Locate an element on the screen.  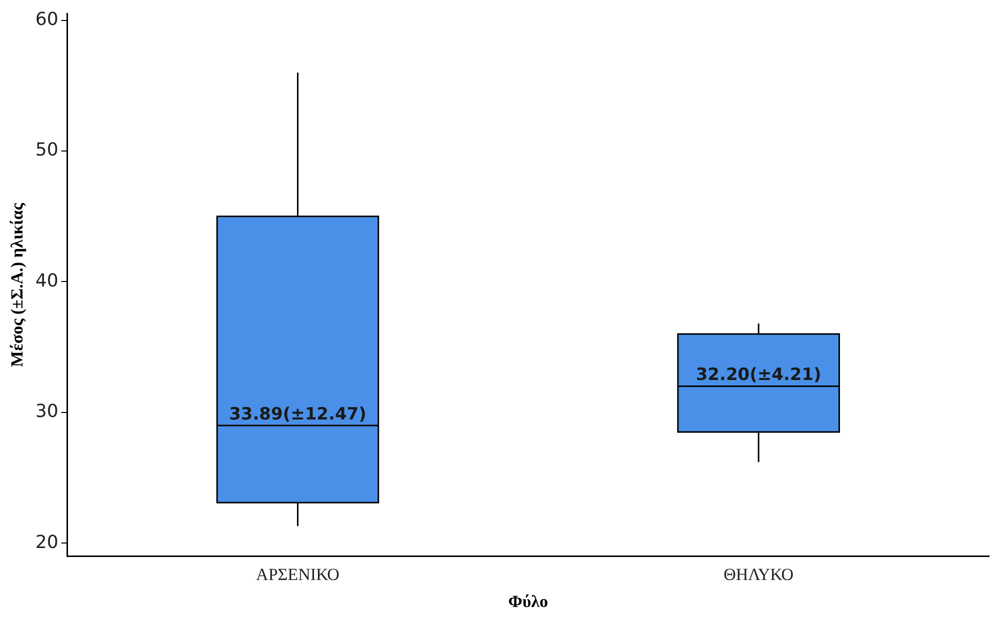
x-tick-label: ΑΡΣΕΝΙΚΟ is located at coordinates (298, 574).